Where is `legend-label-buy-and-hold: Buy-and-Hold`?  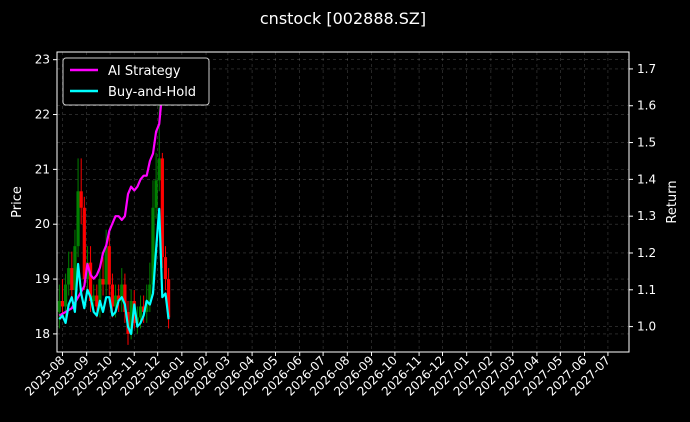
legend-label-buy-and-hold: Buy-and-Hold is located at coordinates (152, 92).